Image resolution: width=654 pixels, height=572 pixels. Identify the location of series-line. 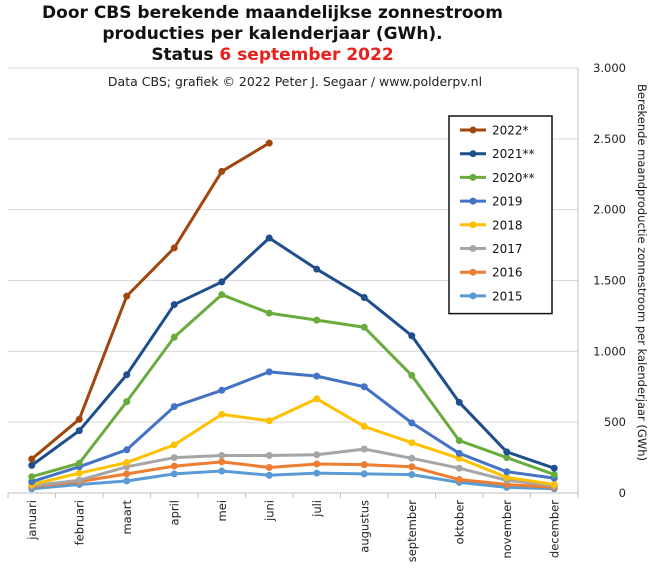
(293, 474).